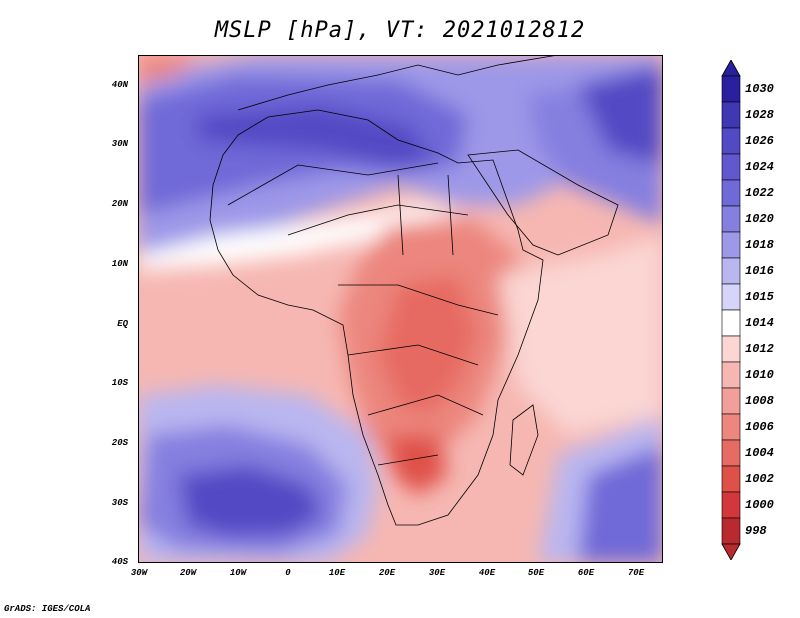 Image resolution: width=800 pixels, height=618 pixels. Describe the element at coordinates (759, 141) in the screenshot. I see `colorbar-label: 1026` at that location.